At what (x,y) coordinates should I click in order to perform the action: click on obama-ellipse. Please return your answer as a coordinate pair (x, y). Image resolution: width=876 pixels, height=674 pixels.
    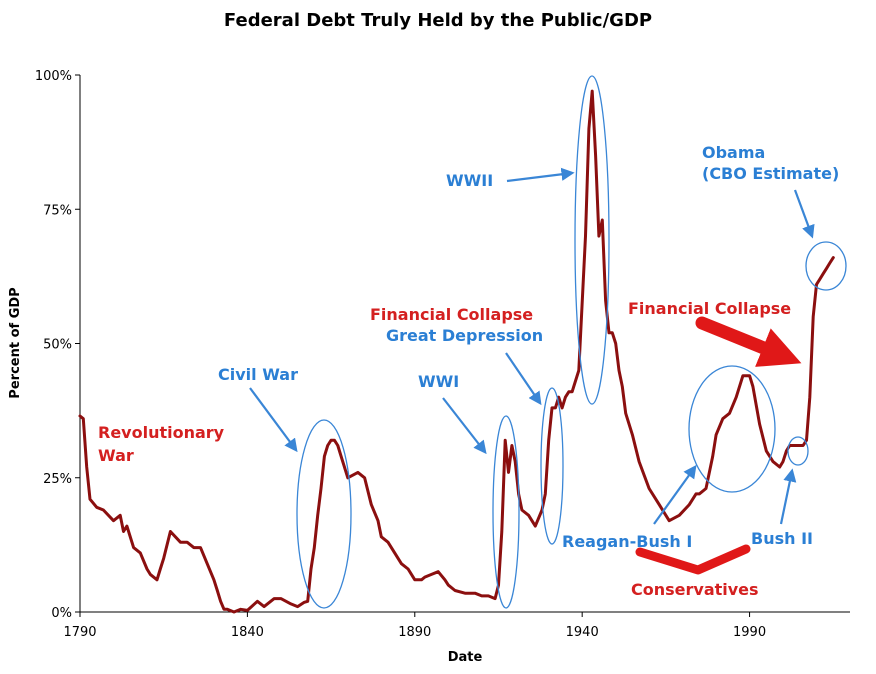
    Looking at the image, I should click on (826, 266).